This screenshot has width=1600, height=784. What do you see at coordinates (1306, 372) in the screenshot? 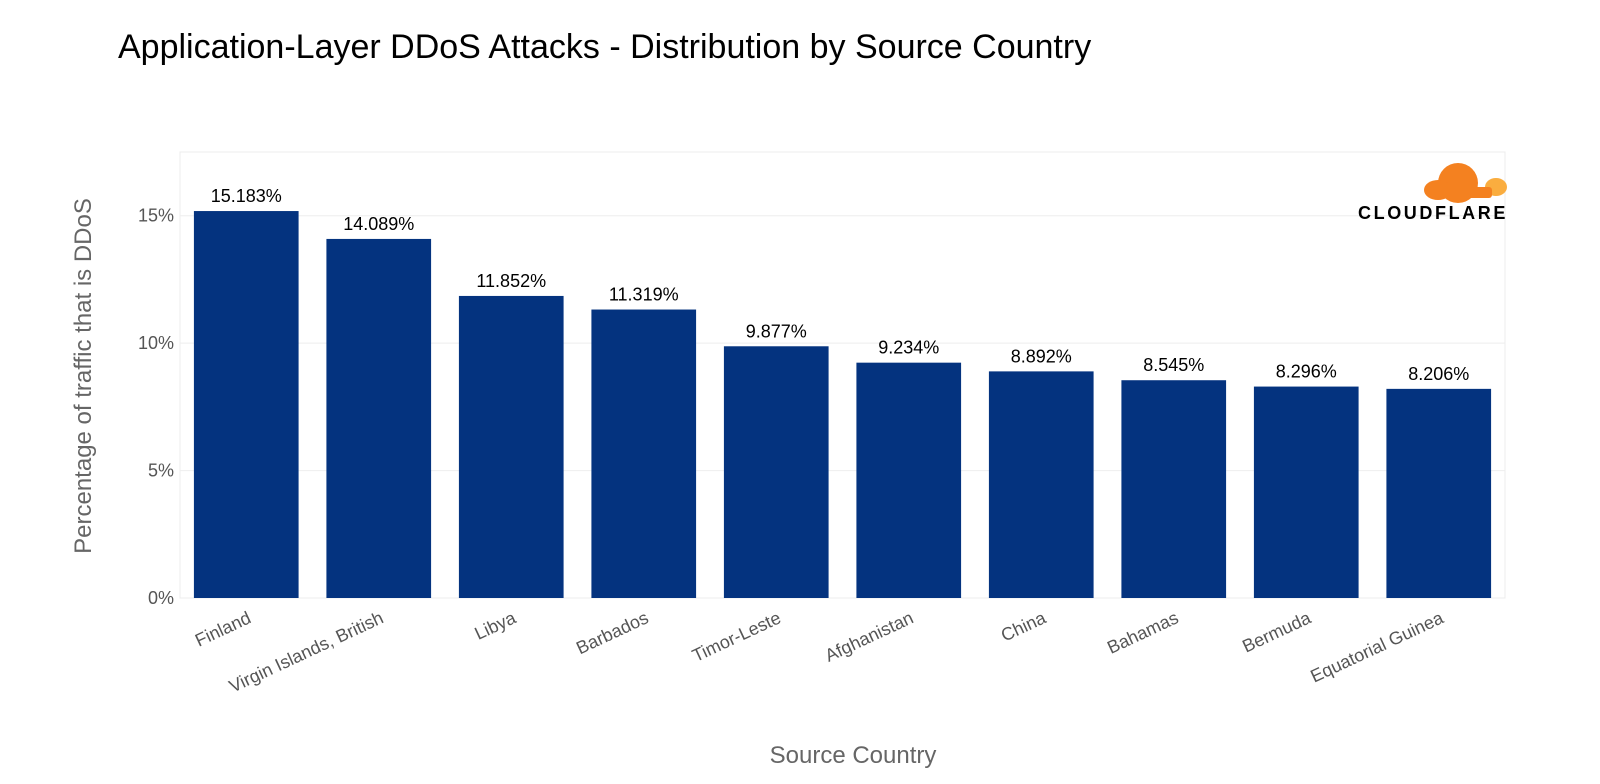
I see `data-label: 8.296%` at bounding box center [1306, 372].